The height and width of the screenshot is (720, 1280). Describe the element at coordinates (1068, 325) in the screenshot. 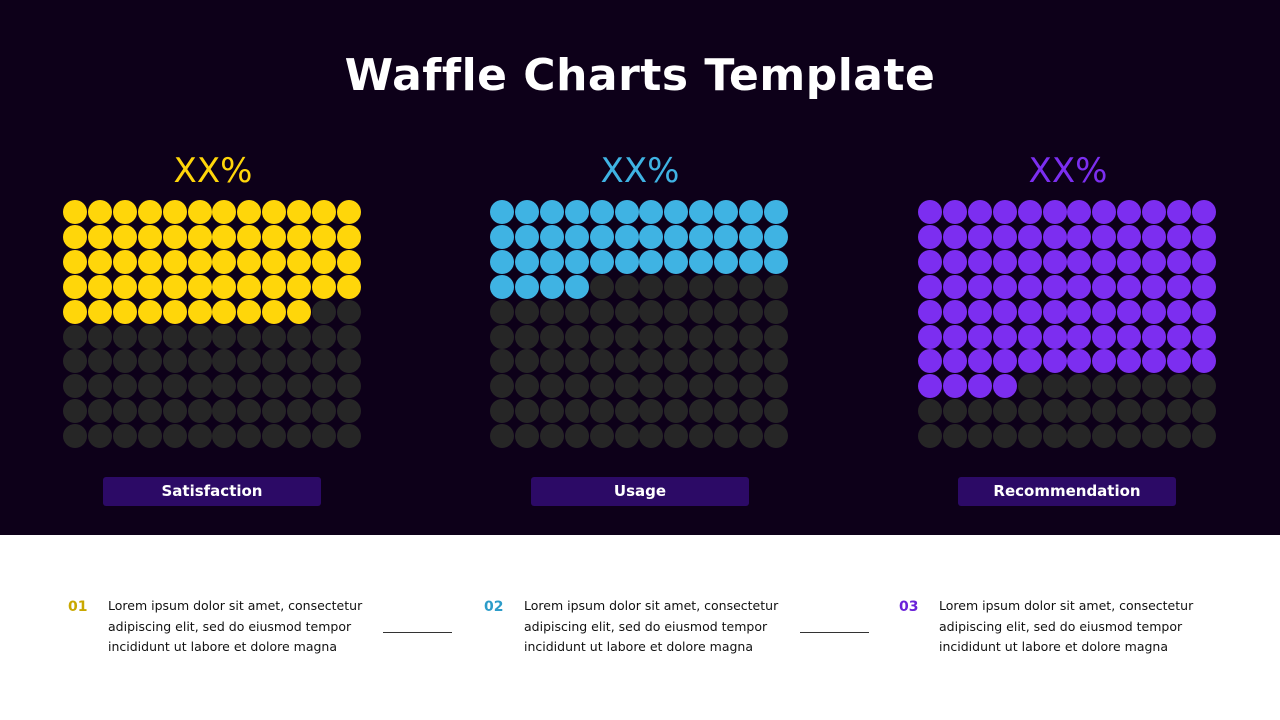

I see `waffle-grid-recommendation` at that location.